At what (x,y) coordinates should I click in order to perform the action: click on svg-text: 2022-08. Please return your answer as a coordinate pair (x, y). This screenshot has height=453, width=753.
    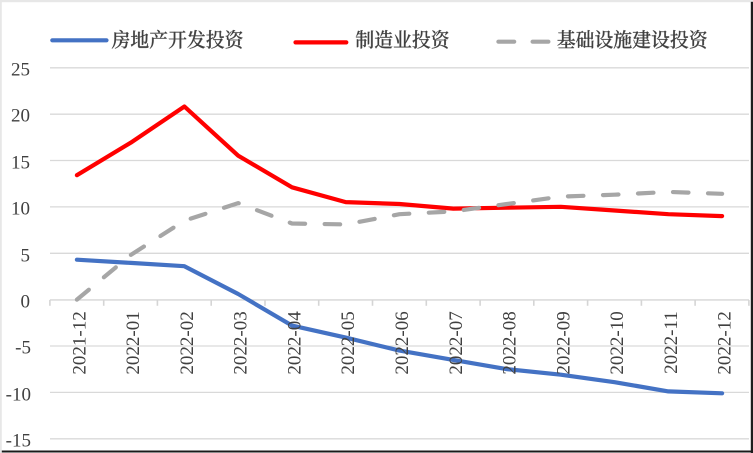
    Looking at the image, I should click on (510, 342).